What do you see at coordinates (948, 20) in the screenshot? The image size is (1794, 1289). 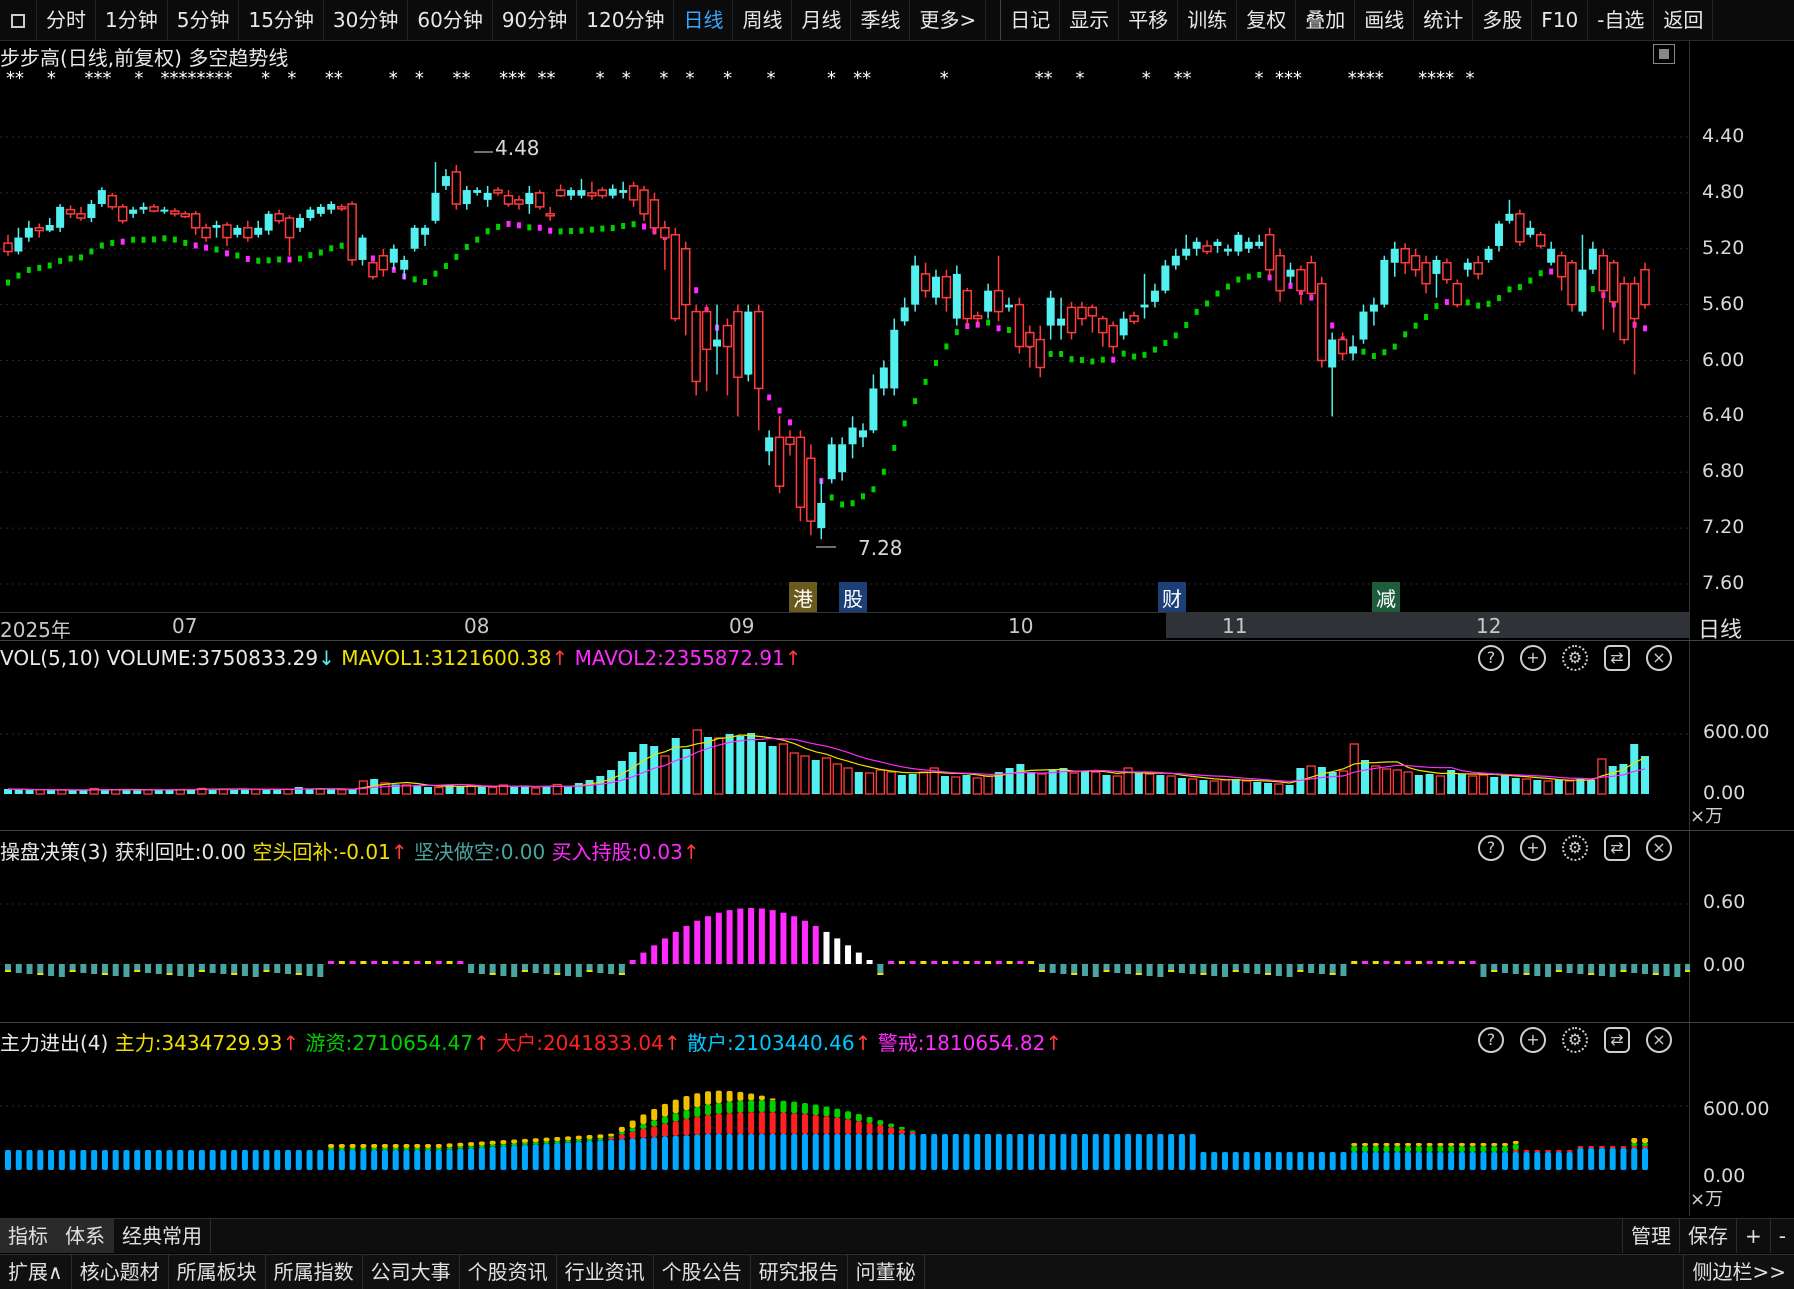 I see `toolbar-item-12: 更多>` at bounding box center [948, 20].